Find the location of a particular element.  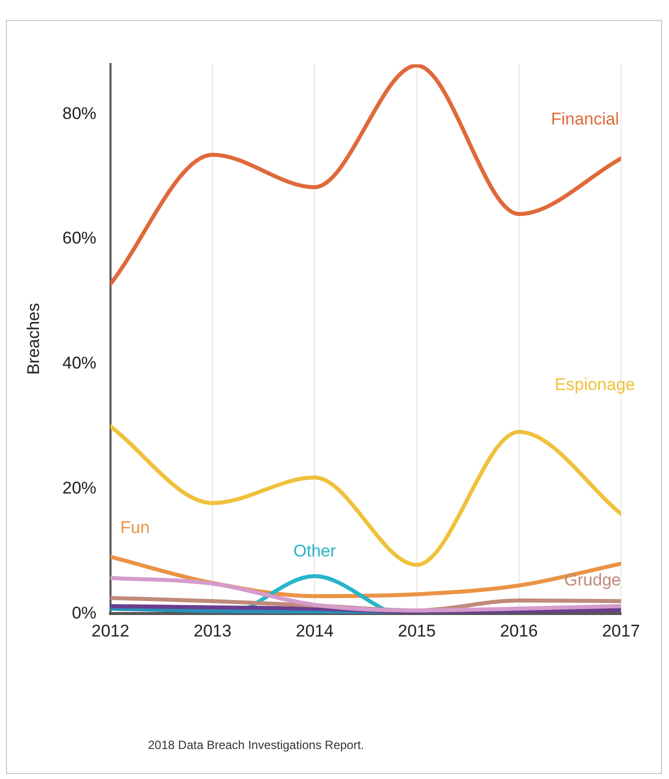

x-tick-label: 2015 is located at coordinates (417, 630).